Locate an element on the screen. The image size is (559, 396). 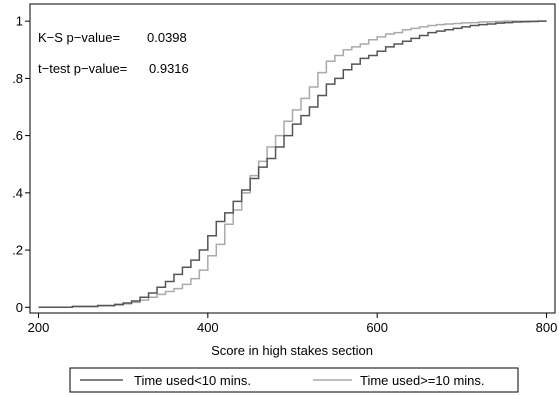
x-tick-label: 800 is located at coordinates (547, 327).